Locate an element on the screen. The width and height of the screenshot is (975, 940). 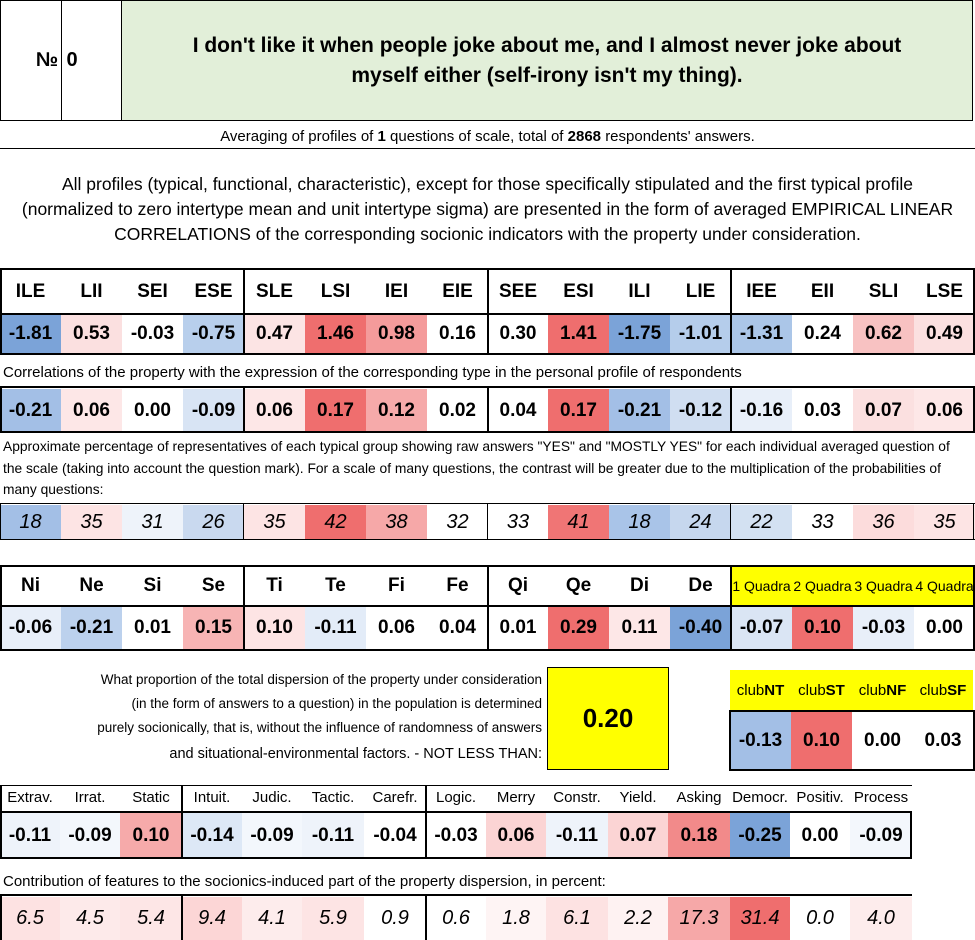
type-value: 1.41 is located at coordinates (578, 334).